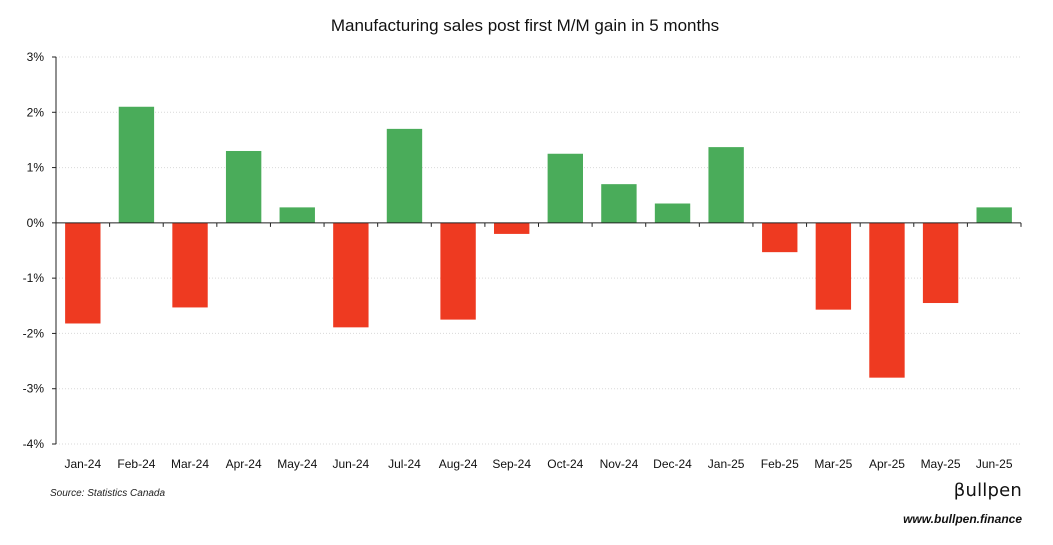 The height and width of the screenshot is (545, 1053). What do you see at coordinates (190, 464) in the screenshot?
I see `x-tick-label: Mar-24` at bounding box center [190, 464].